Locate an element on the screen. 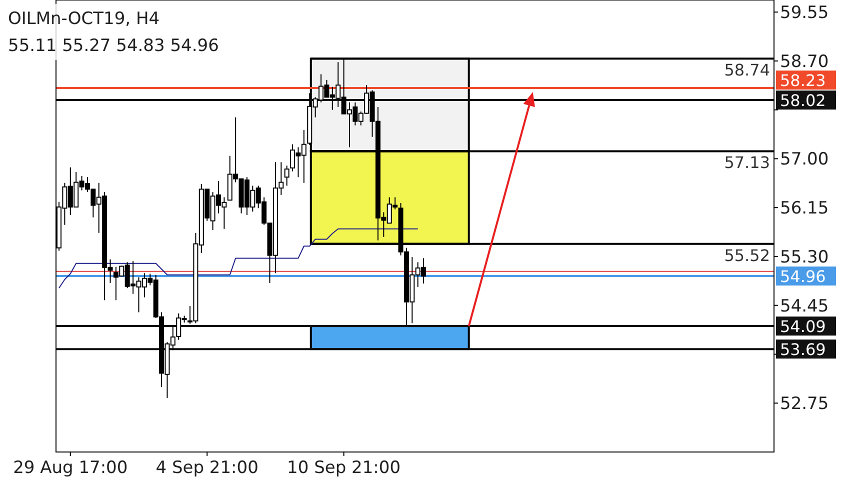  y-tick-label: 54.45 is located at coordinates (804, 306).